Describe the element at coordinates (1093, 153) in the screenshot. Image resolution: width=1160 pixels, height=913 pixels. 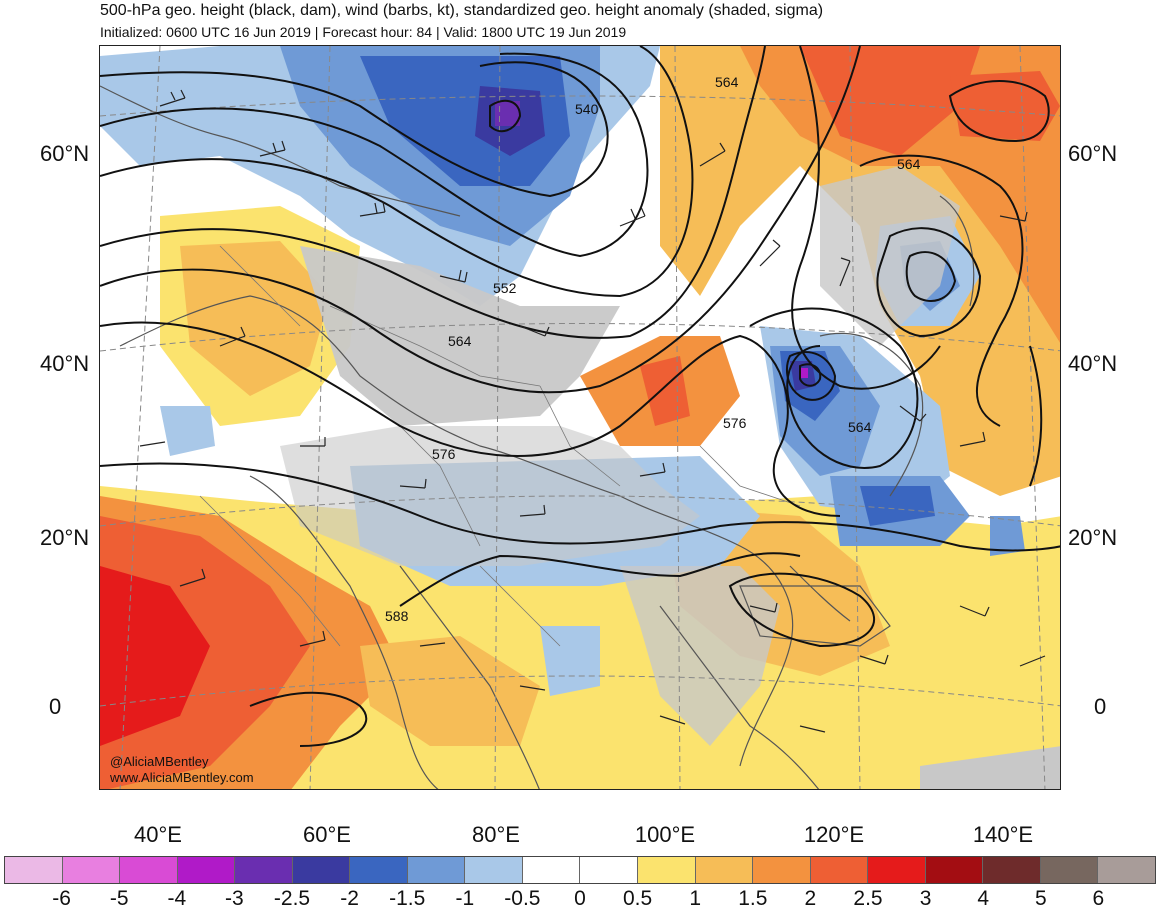
I see `lat-label-right: 60°N` at that location.